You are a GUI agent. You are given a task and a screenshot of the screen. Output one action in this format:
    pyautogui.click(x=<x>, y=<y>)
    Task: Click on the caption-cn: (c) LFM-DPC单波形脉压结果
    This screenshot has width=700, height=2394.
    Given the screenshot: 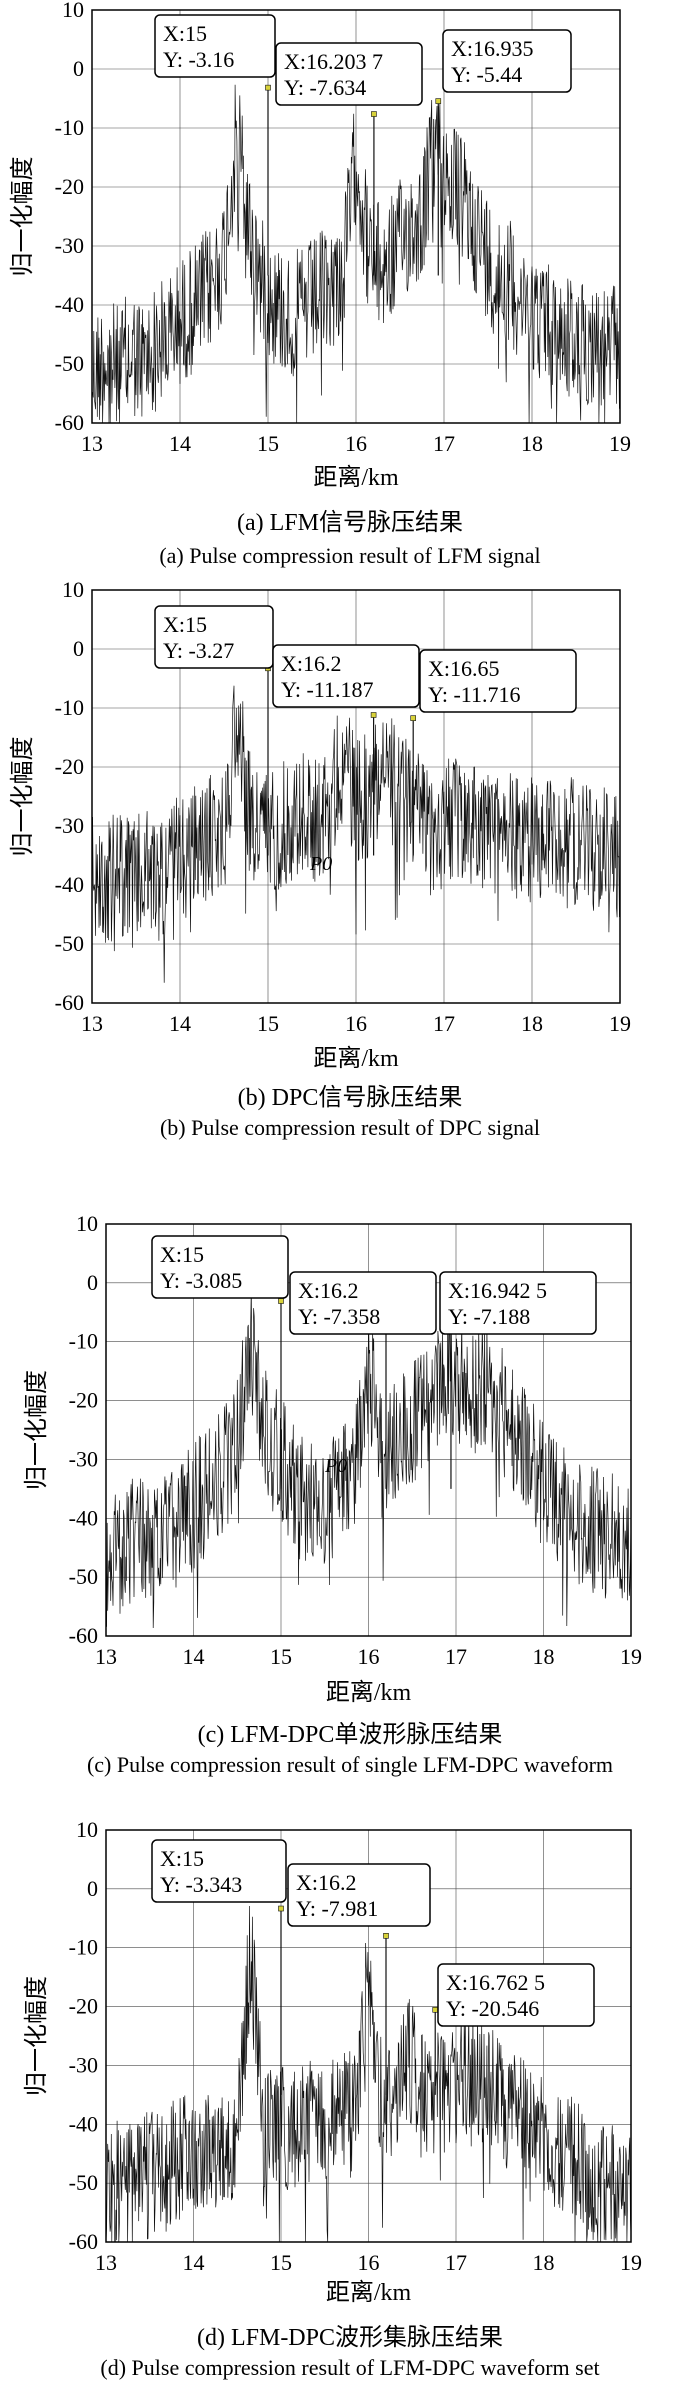 What is the action you would take?
    pyautogui.click(x=350, y=1734)
    